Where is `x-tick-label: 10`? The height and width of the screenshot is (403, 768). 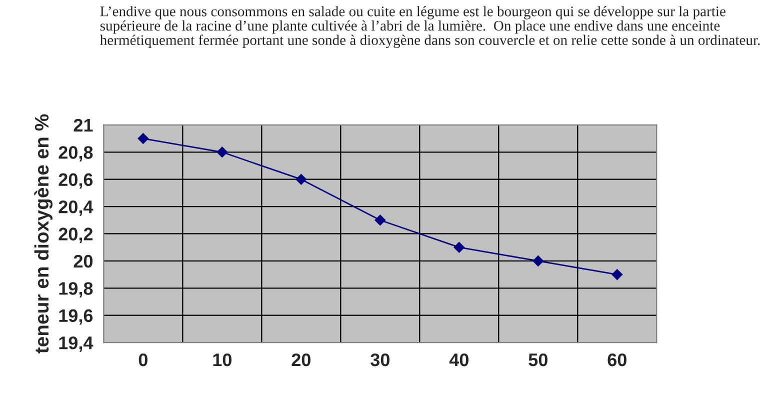 x-tick-label: 10 is located at coordinates (222, 359).